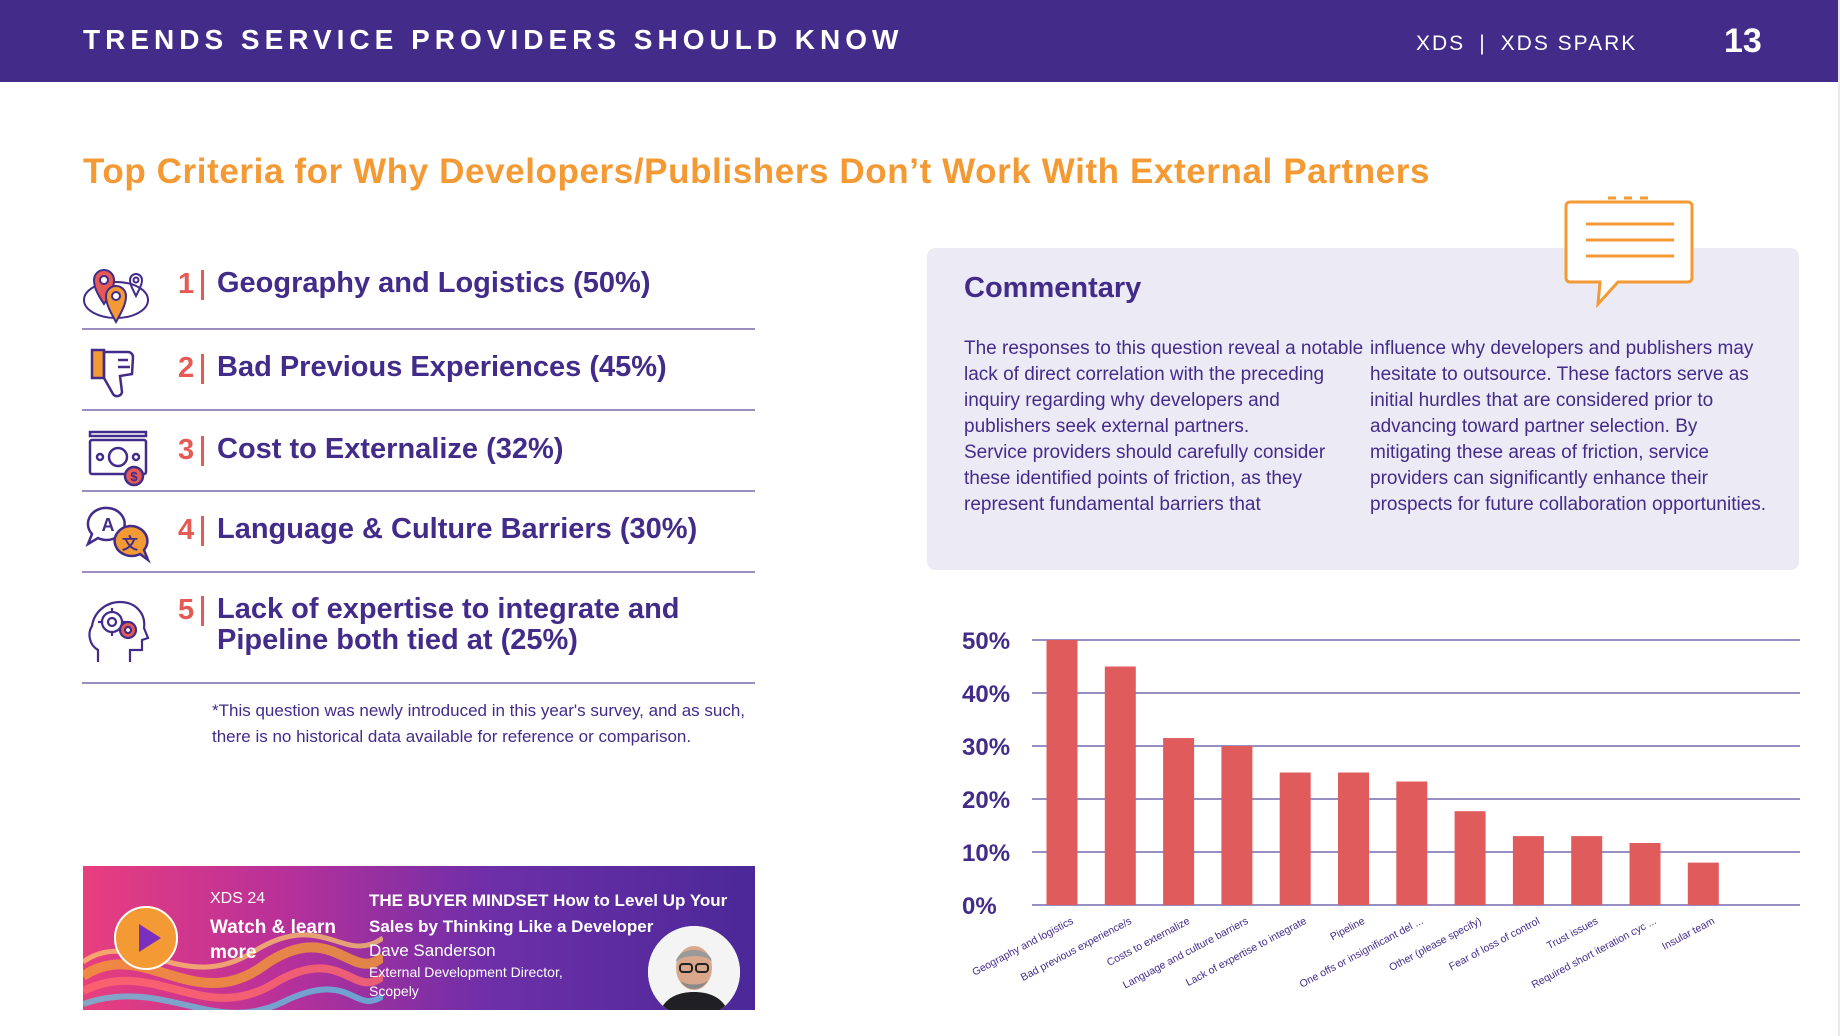  I want to click on brand-xds-link: XDS, so click(1441, 43).